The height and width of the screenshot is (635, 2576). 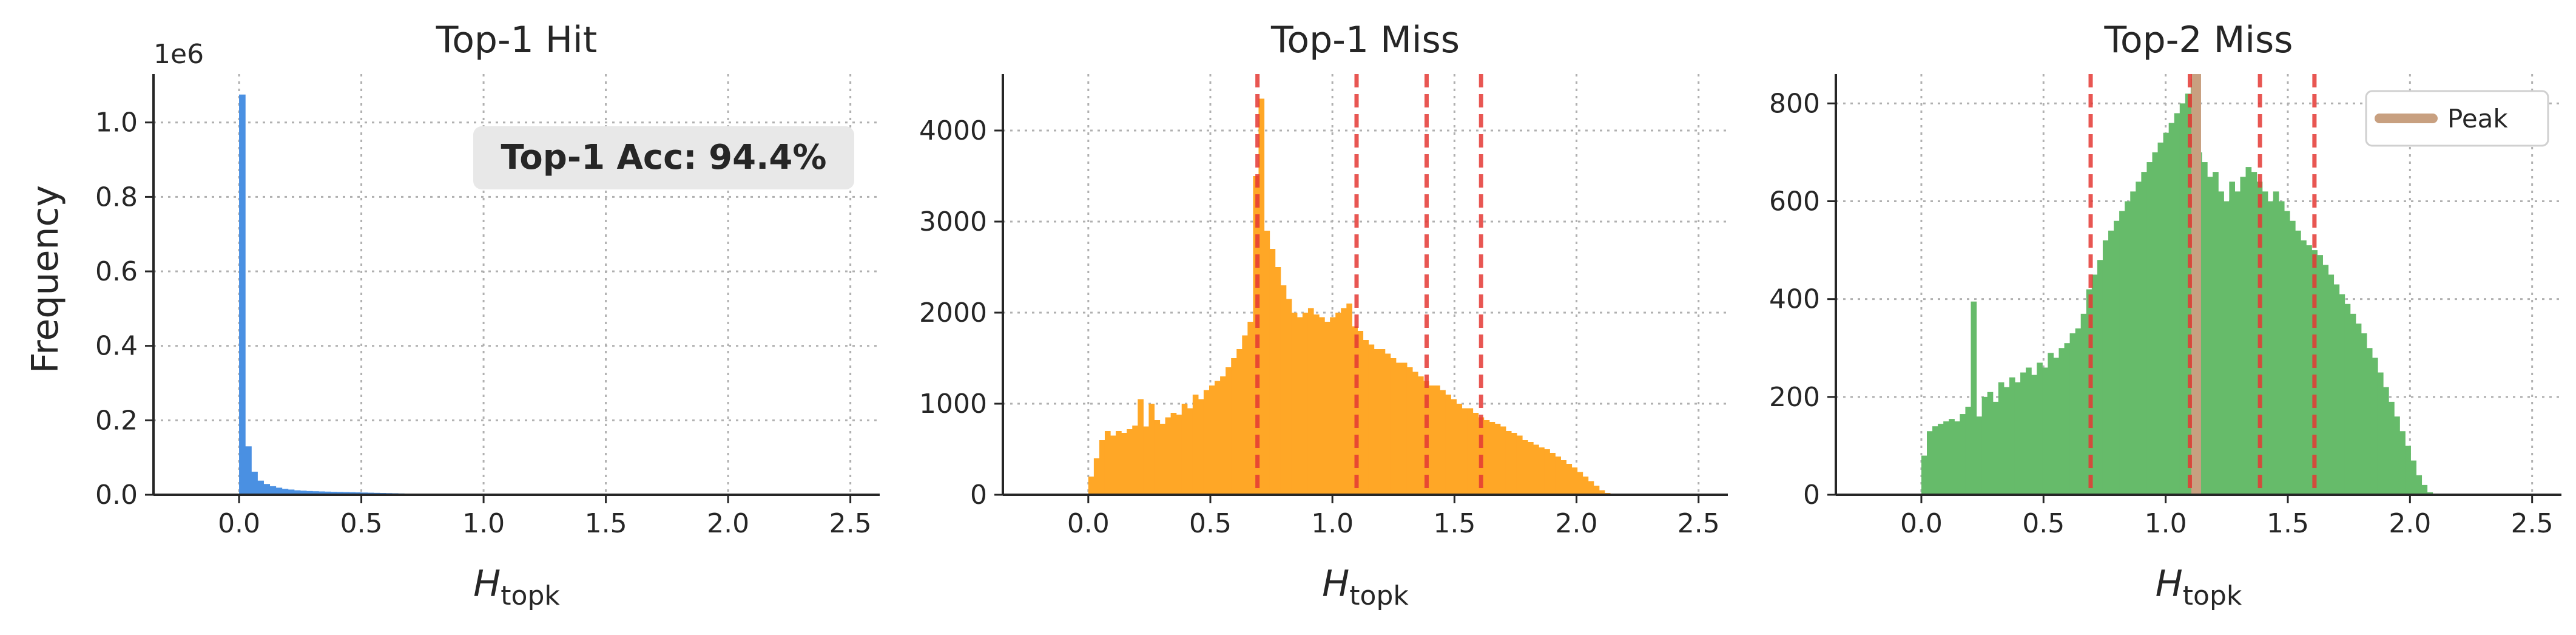 What do you see at coordinates (1335, 584) in the screenshot?
I see `x-axis-label-main: H` at bounding box center [1335, 584].